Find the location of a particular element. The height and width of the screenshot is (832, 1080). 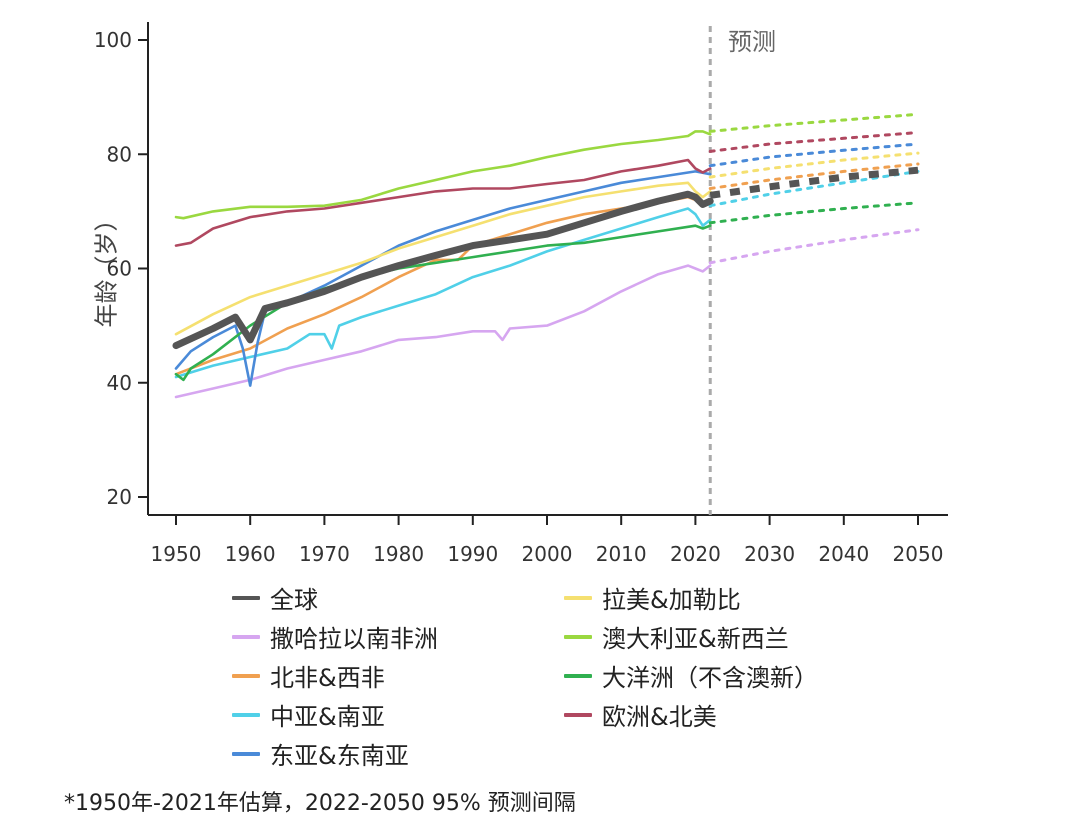

legend-item: 澳大利亚&新西兰 is located at coordinates (676, 636).